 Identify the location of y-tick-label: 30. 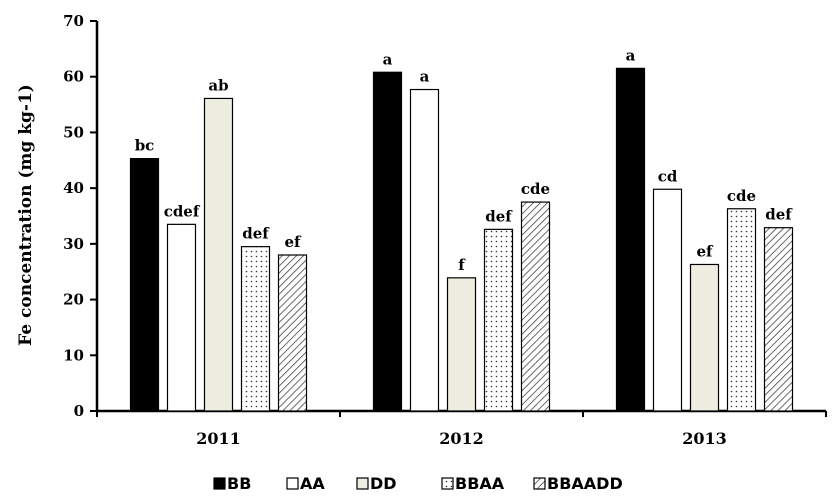
(73, 244).